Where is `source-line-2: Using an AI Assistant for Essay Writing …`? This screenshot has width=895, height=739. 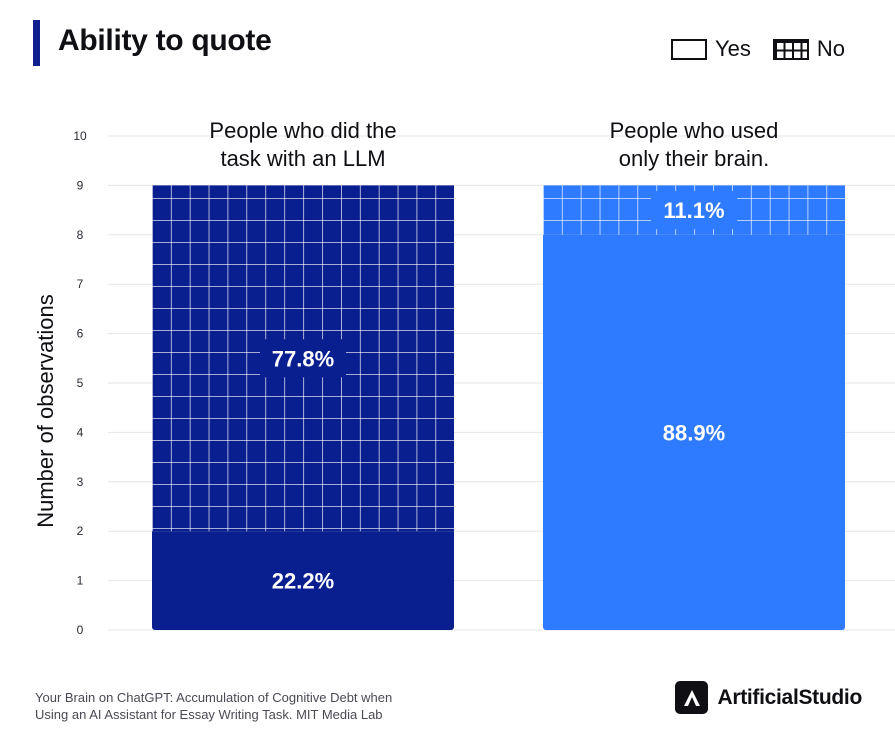
source-line-2: Using an AI Assistant for Essay Writing … is located at coordinates (209, 714).